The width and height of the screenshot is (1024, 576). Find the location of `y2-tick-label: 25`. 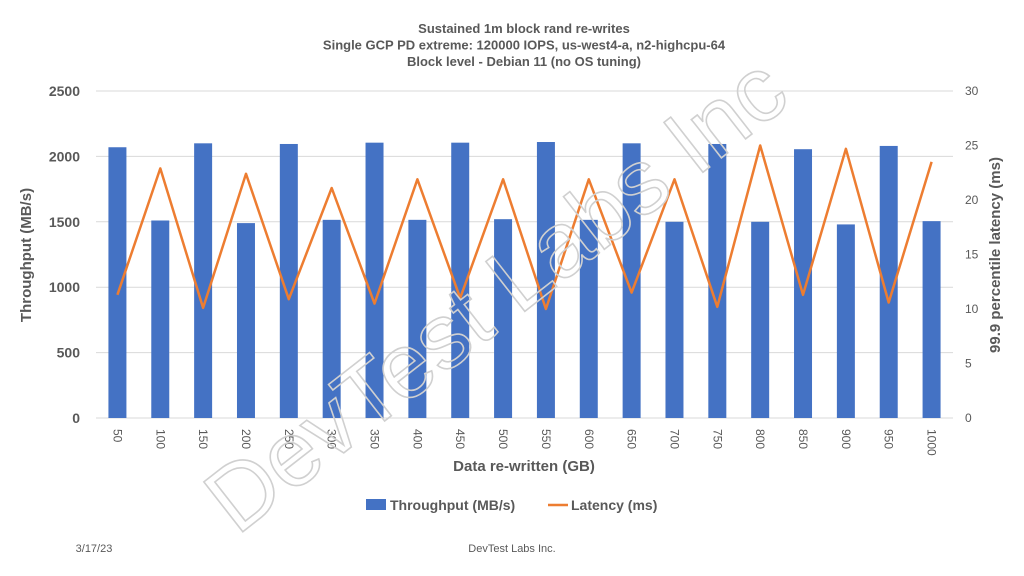

y2-tick-label: 25 is located at coordinates (972, 146).